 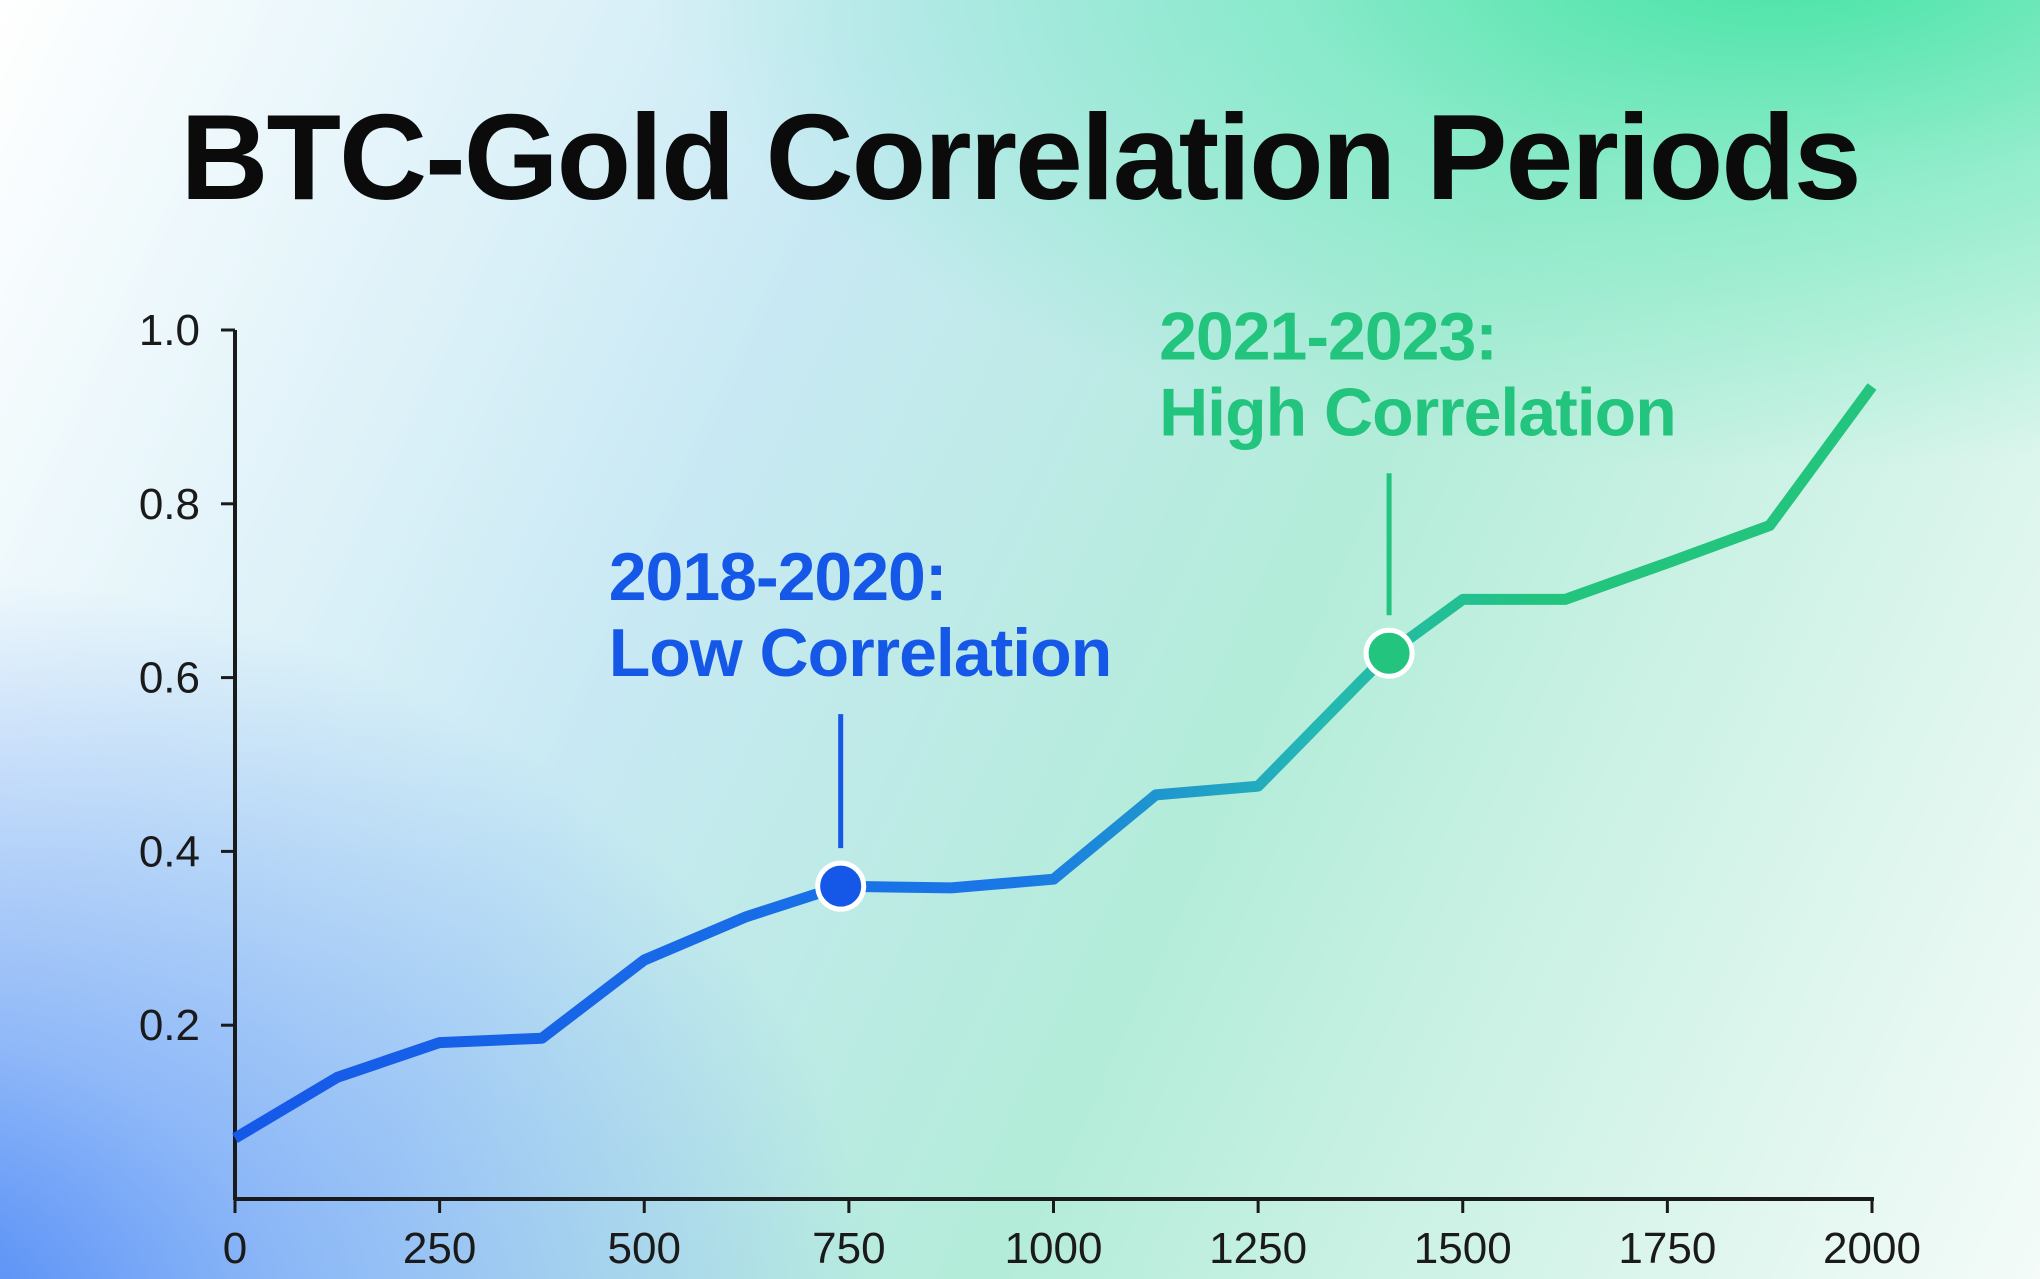 I want to click on y-tick-label: 1.0, so click(x=169, y=330).